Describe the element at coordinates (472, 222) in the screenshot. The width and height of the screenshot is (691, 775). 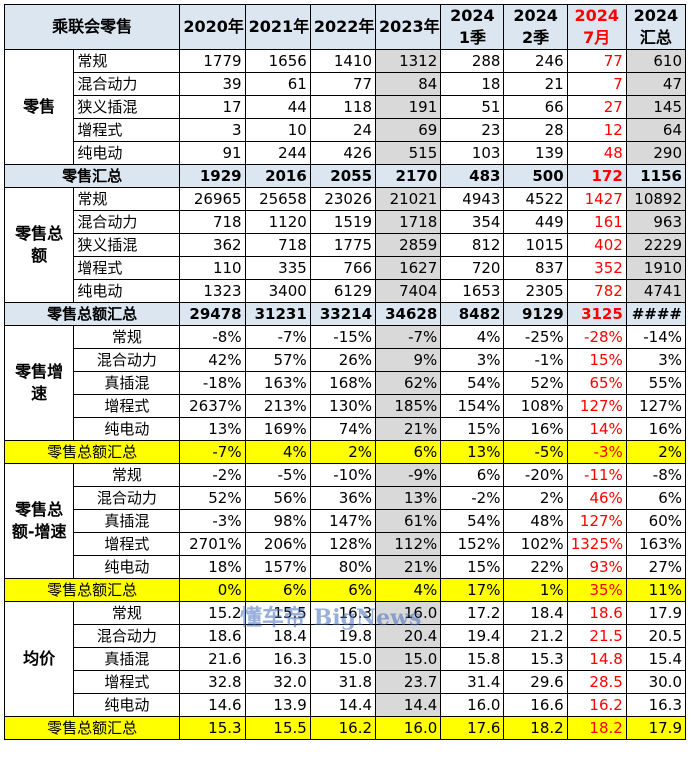
I see `table-cell: 354` at that location.